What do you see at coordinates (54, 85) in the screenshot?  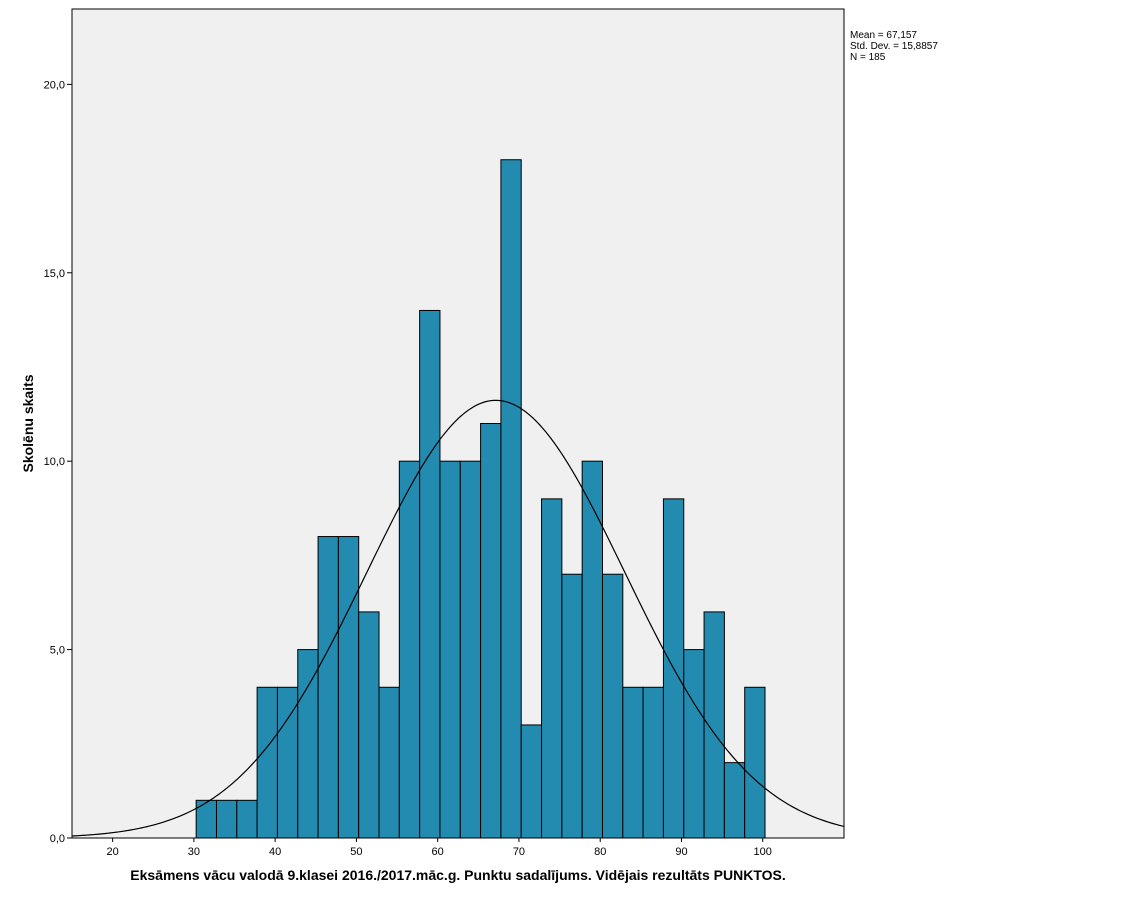 I see `y-tick-label: 20,0` at bounding box center [54, 85].